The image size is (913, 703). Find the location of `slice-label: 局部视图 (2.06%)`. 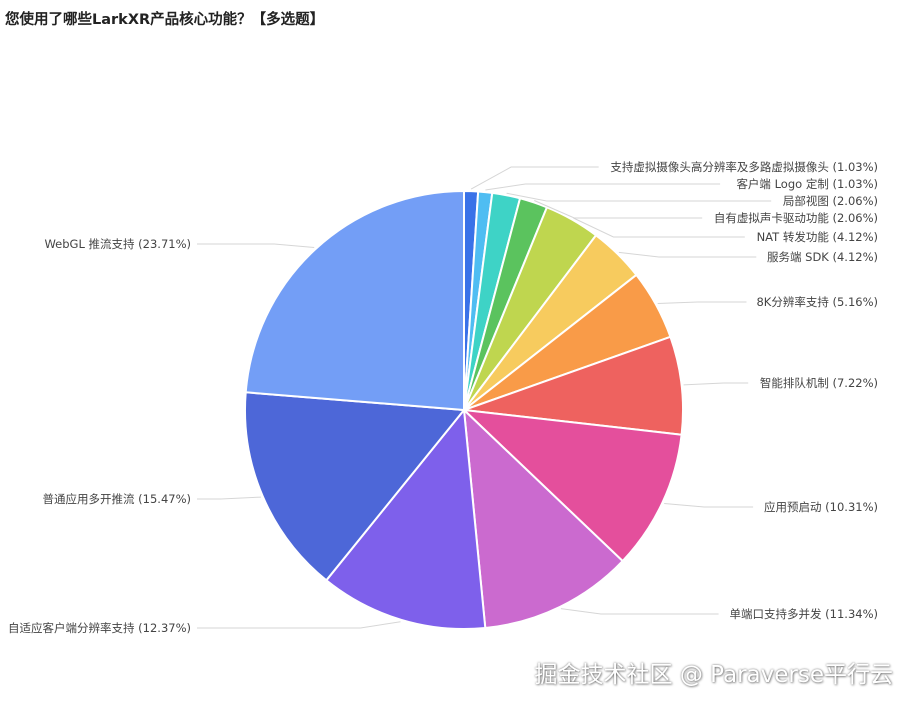

slice-label: 局部视图 (2.06%) is located at coordinates (830, 201).